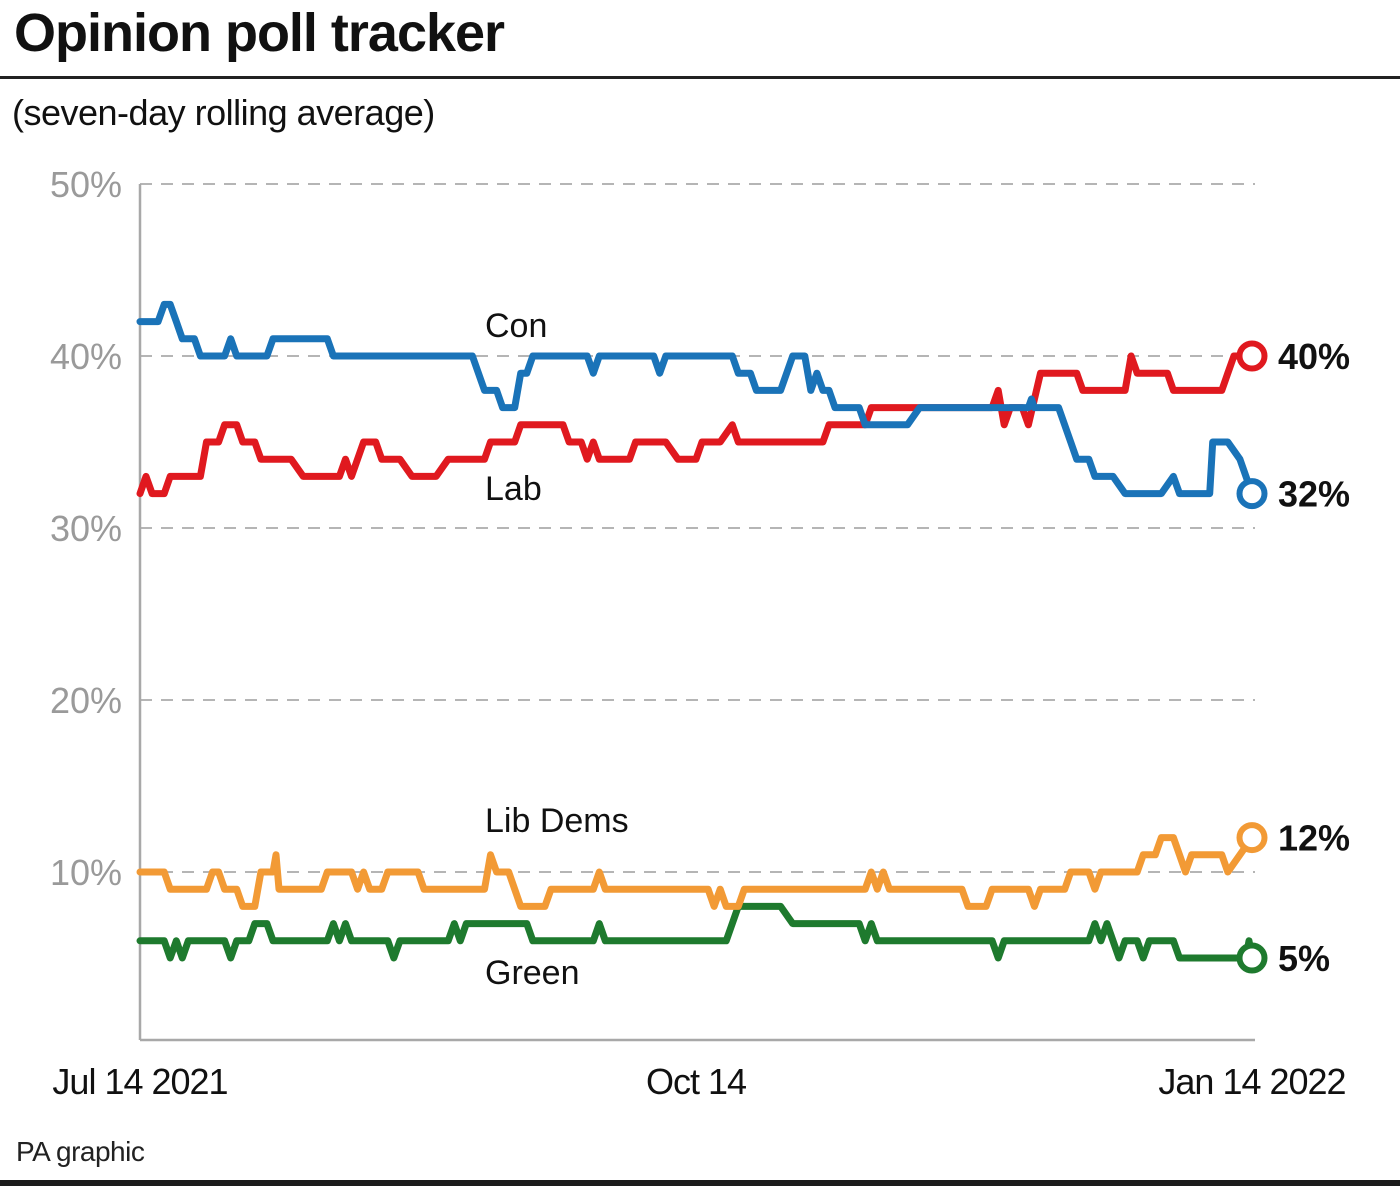 The height and width of the screenshot is (1186, 1400). I want to click on end-marker-con, so click(1252, 494).